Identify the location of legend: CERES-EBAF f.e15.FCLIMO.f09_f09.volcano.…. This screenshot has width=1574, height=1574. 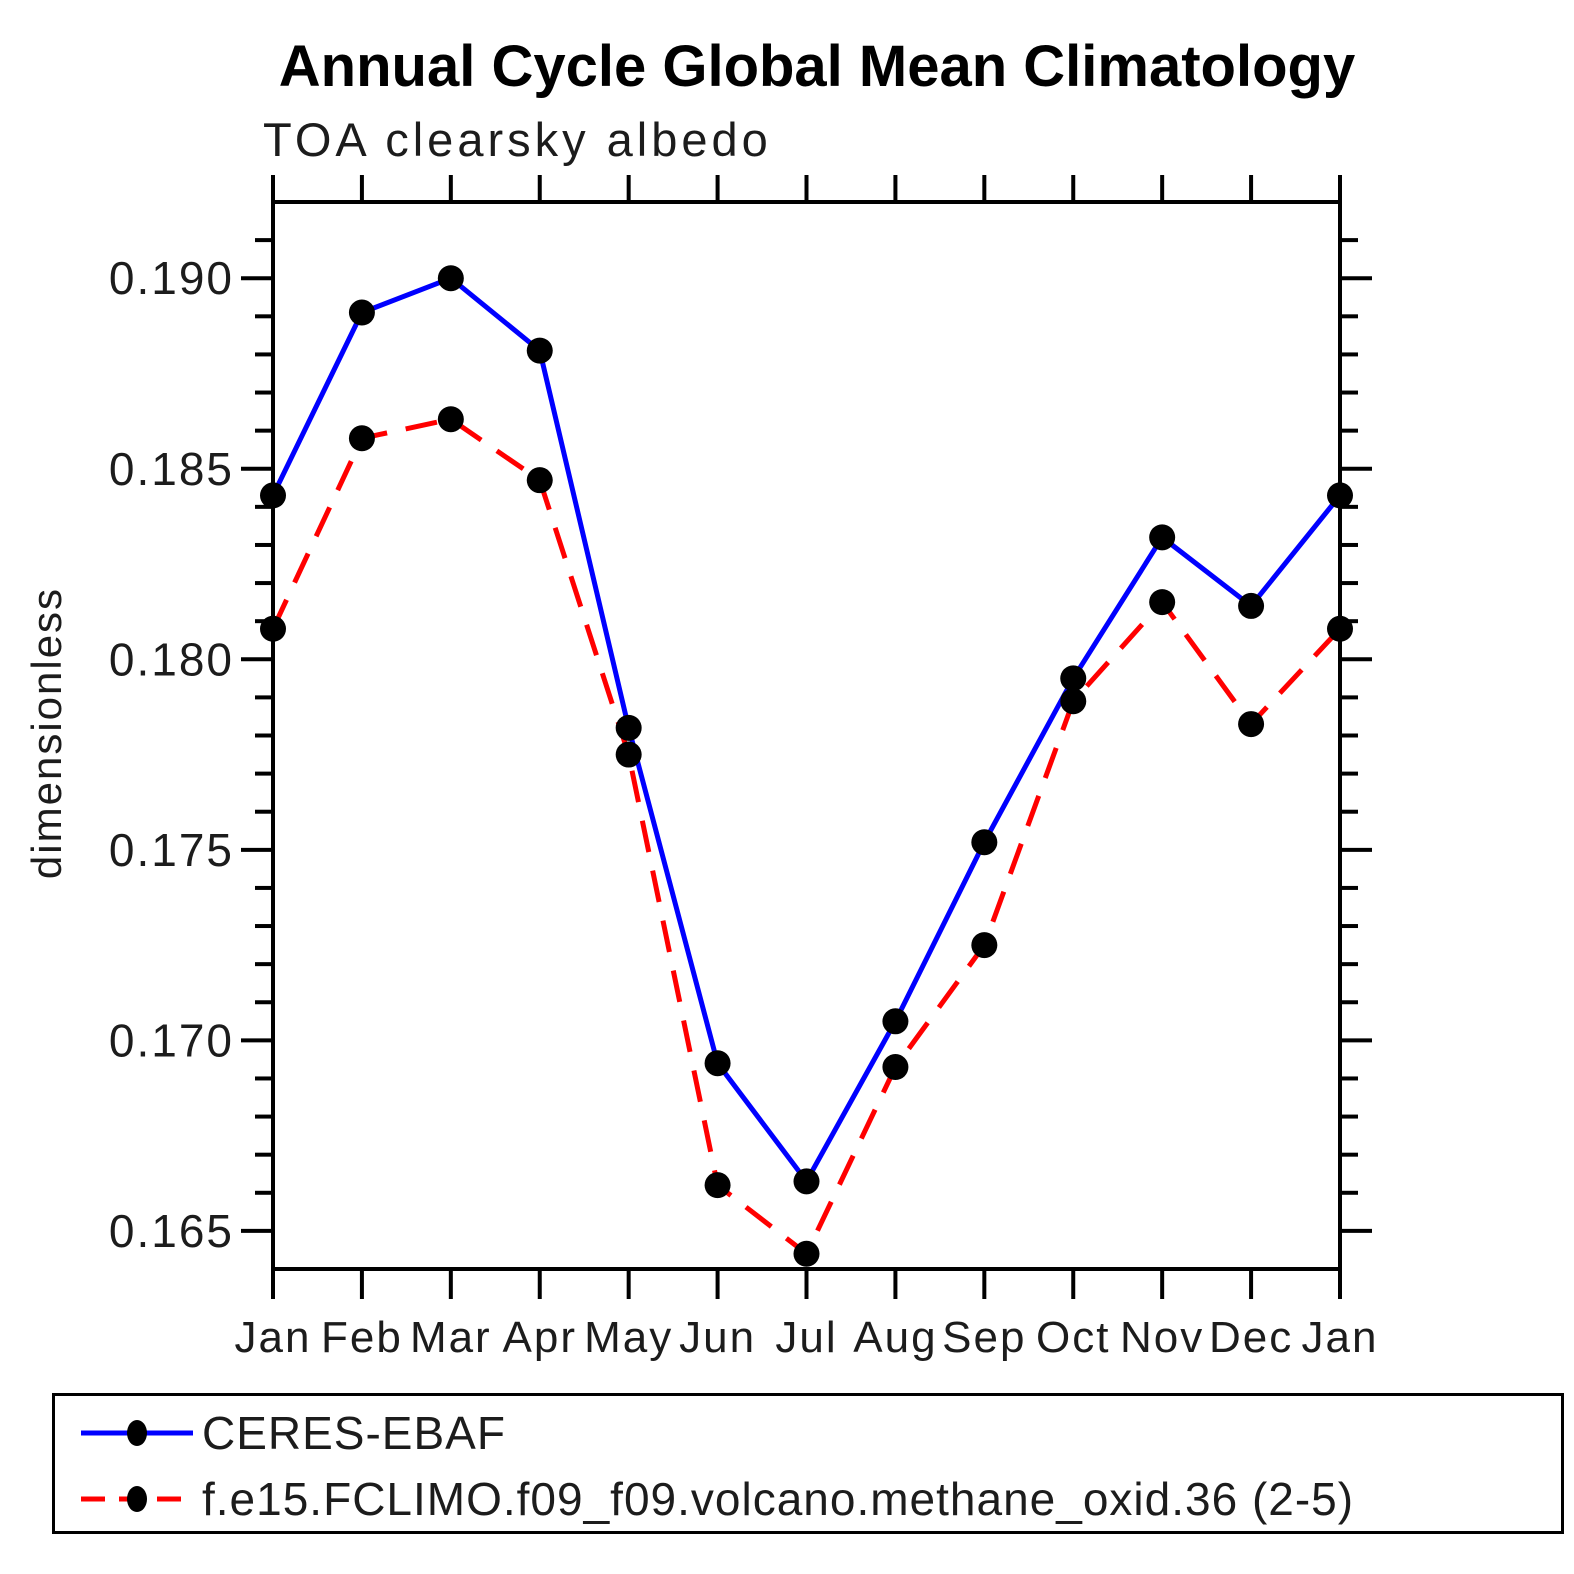
(808, 1463).